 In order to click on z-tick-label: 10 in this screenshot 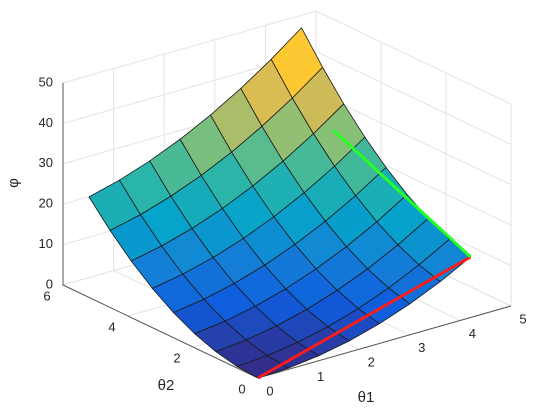, I will do `click(46, 243)`.